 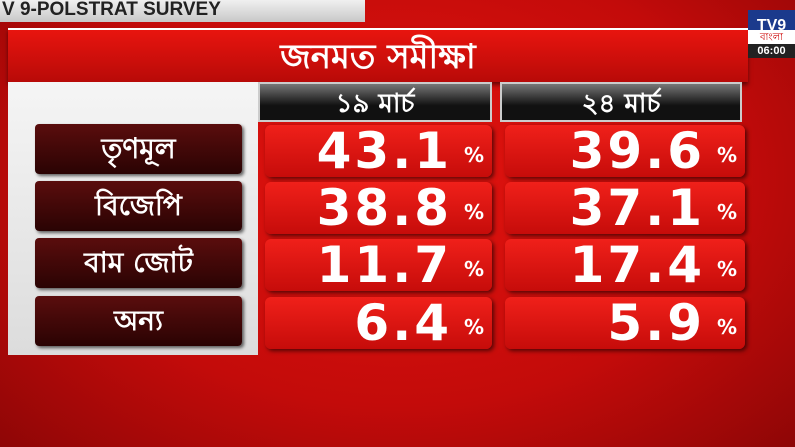 What do you see at coordinates (138, 263) in the screenshot?
I see `row-label: বাম জোট` at bounding box center [138, 263].